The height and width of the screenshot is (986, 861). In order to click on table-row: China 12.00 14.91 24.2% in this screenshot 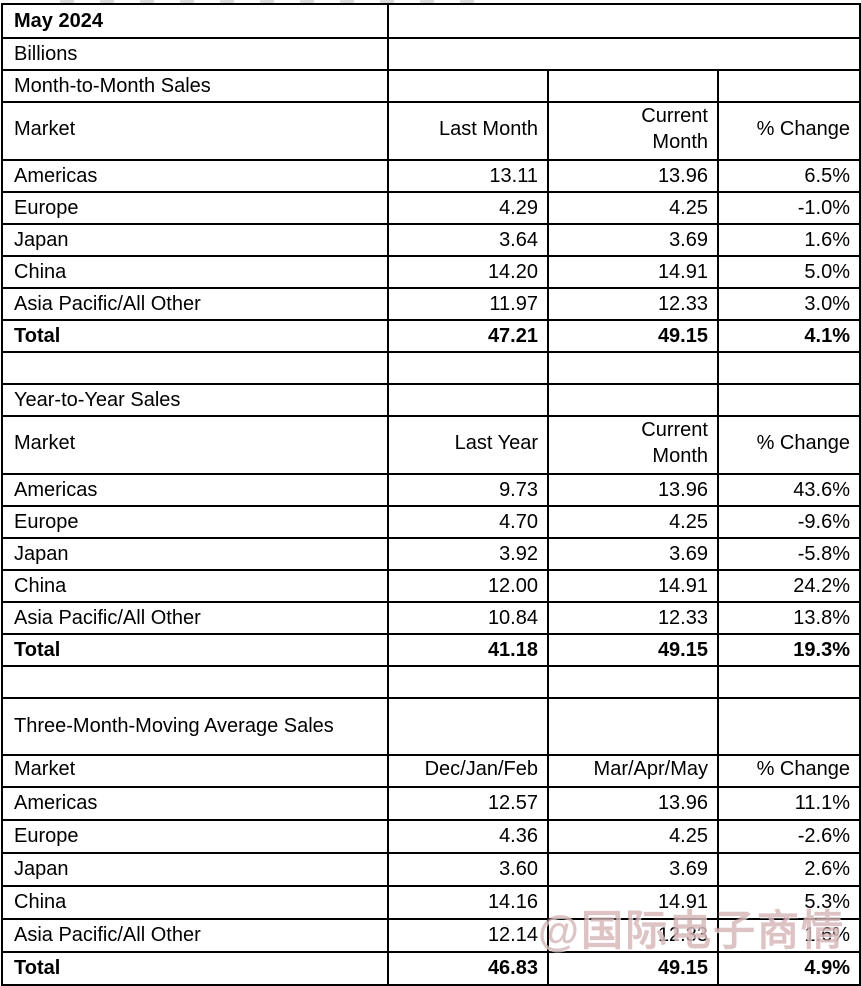, I will do `click(431, 586)`.